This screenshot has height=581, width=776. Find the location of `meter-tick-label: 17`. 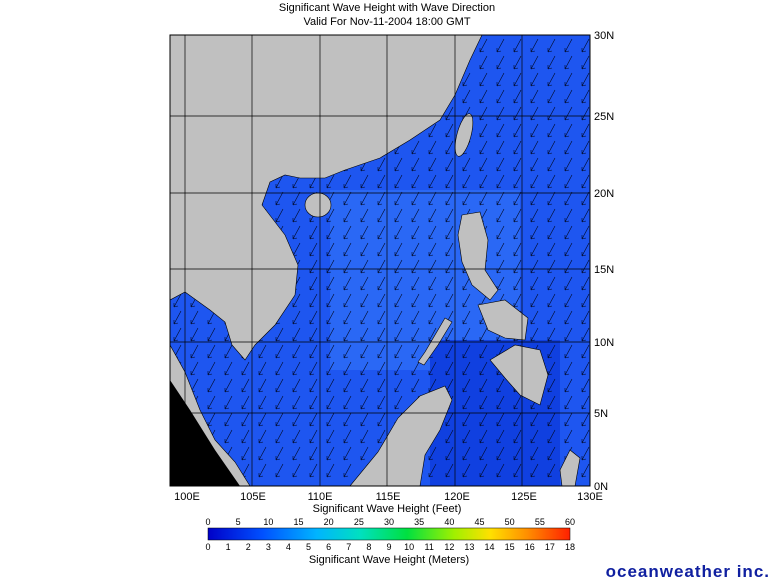

meter-tick-label: 17 is located at coordinates (550, 547).